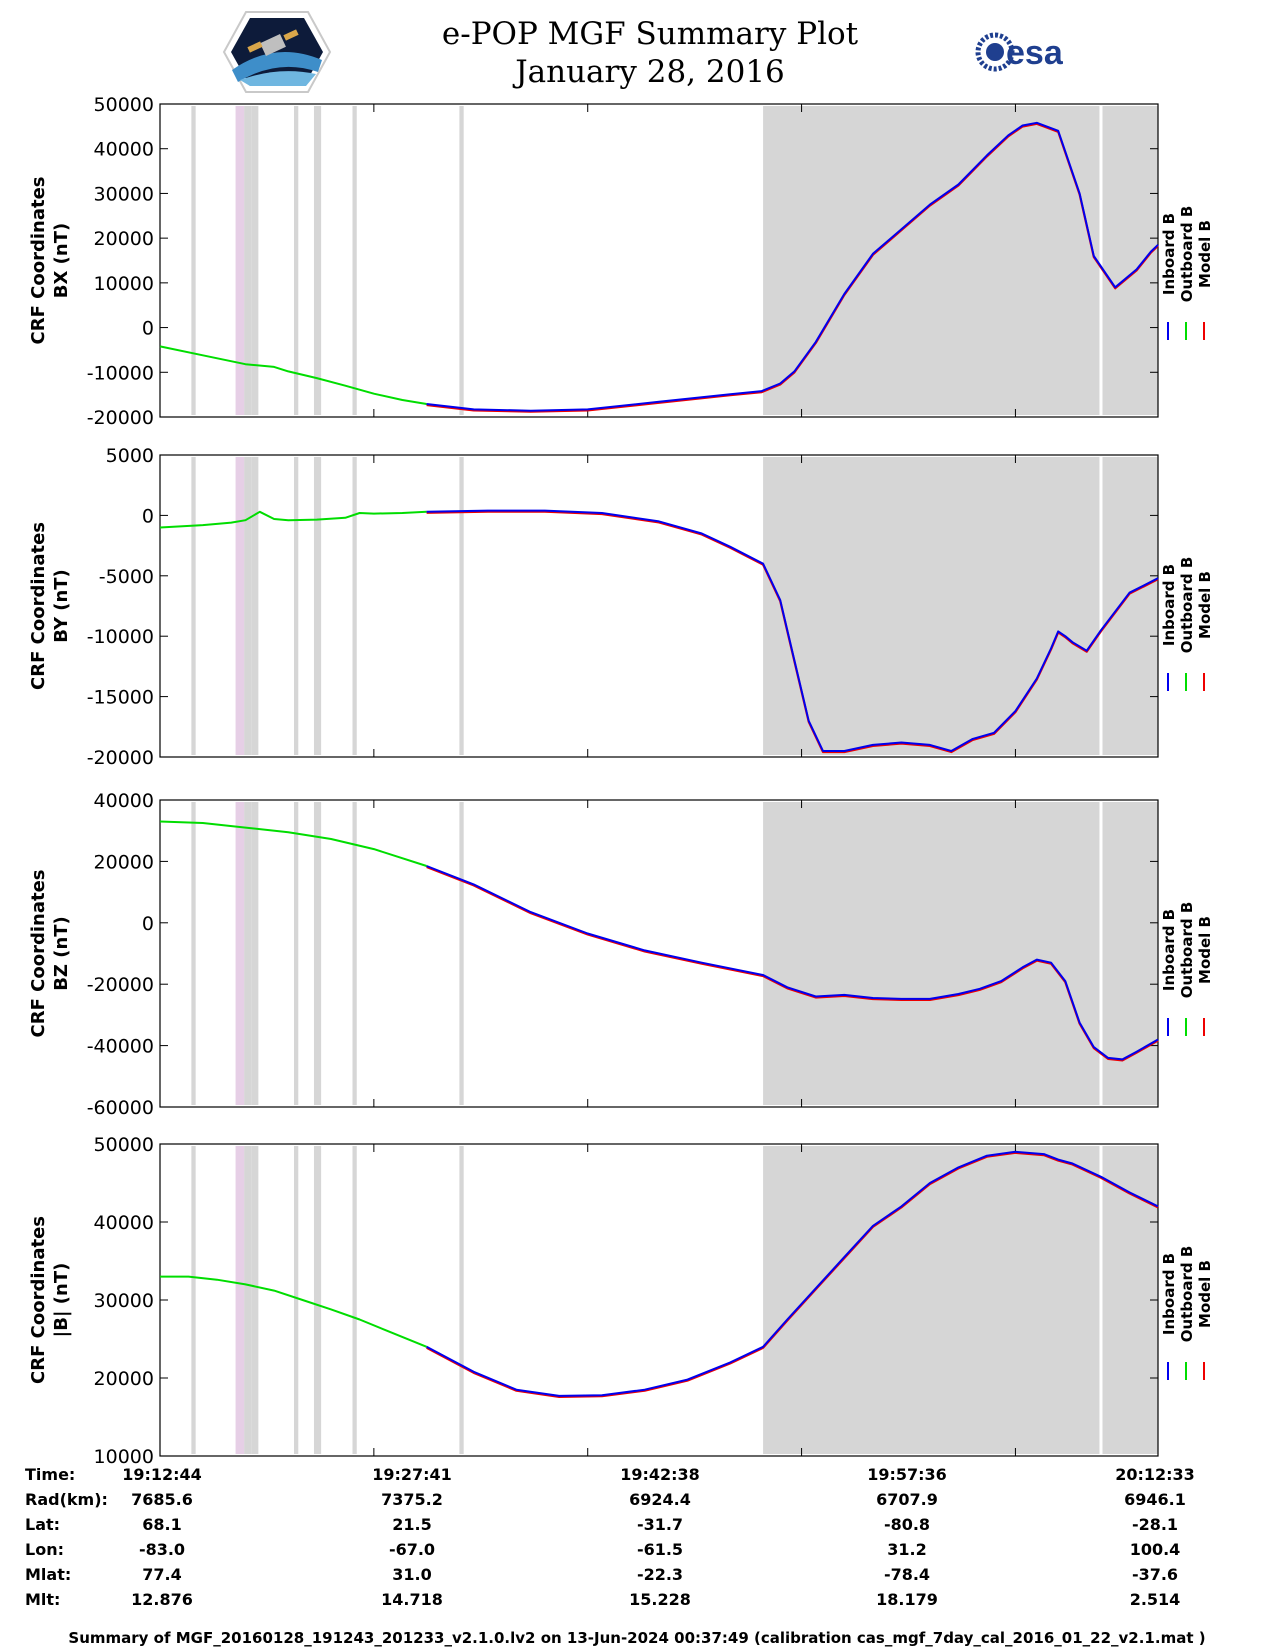  What do you see at coordinates (660, 1524) in the screenshot?
I see `table-cell: -31.7` at bounding box center [660, 1524].